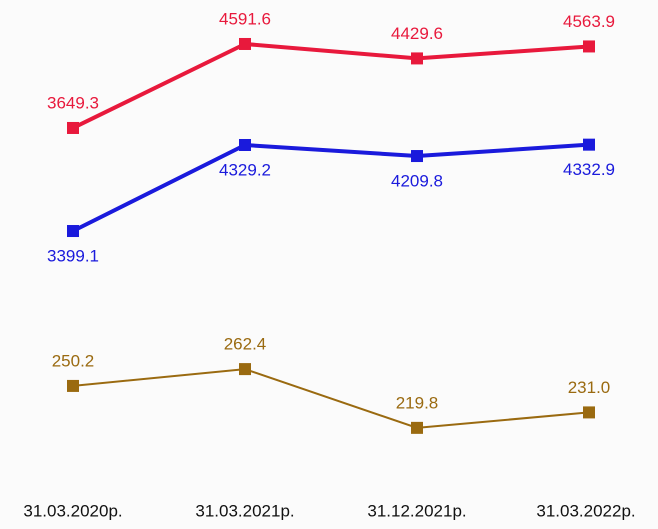  Describe the element at coordinates (589, 387) in the screenshot. I see `data-label: 231.0` at that location.